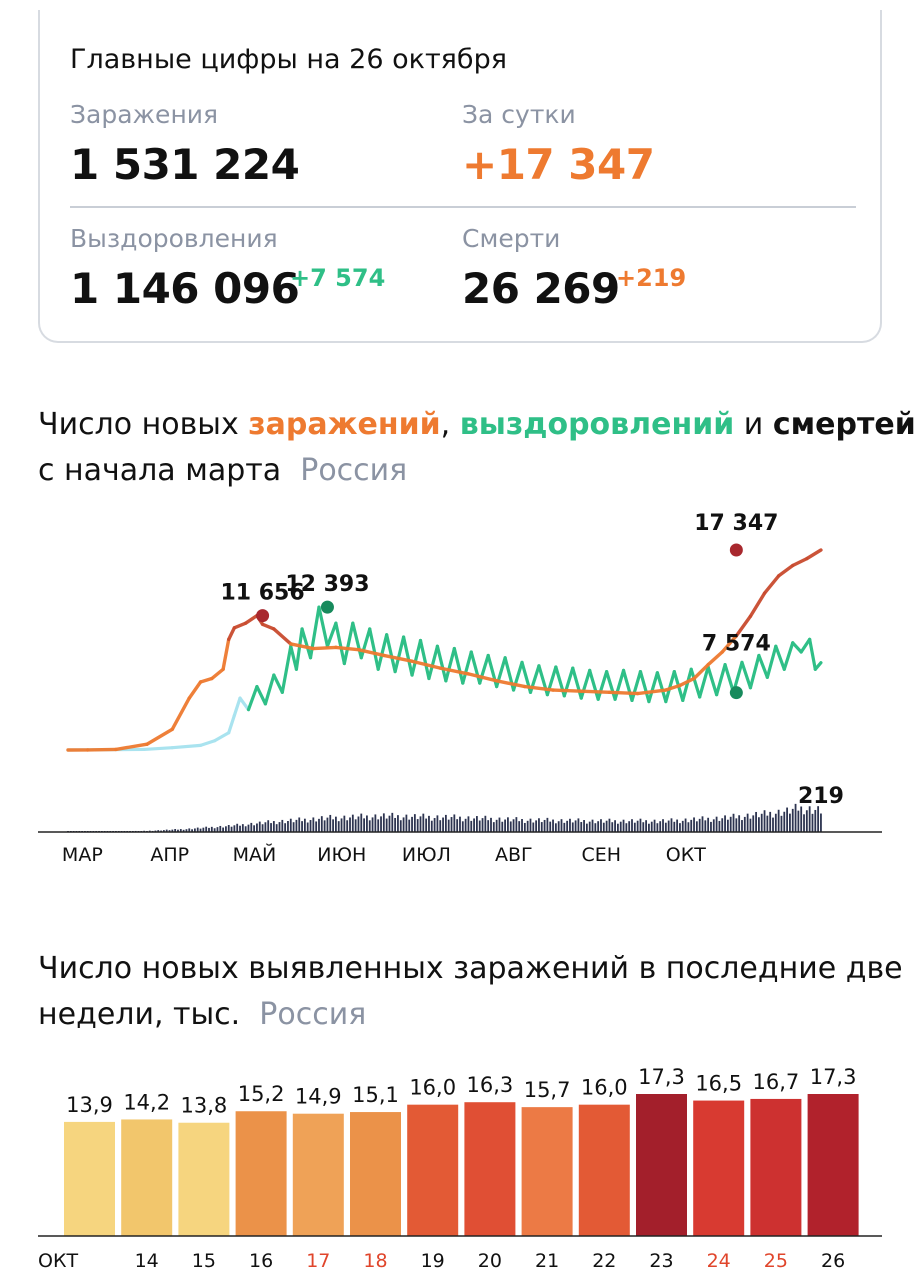 The image size is (920, 1280). What do you see at coordinates (736, 644) in the screenshot?
I see `recoveries-value-label: 7 574` at bounding box center [736, 644].